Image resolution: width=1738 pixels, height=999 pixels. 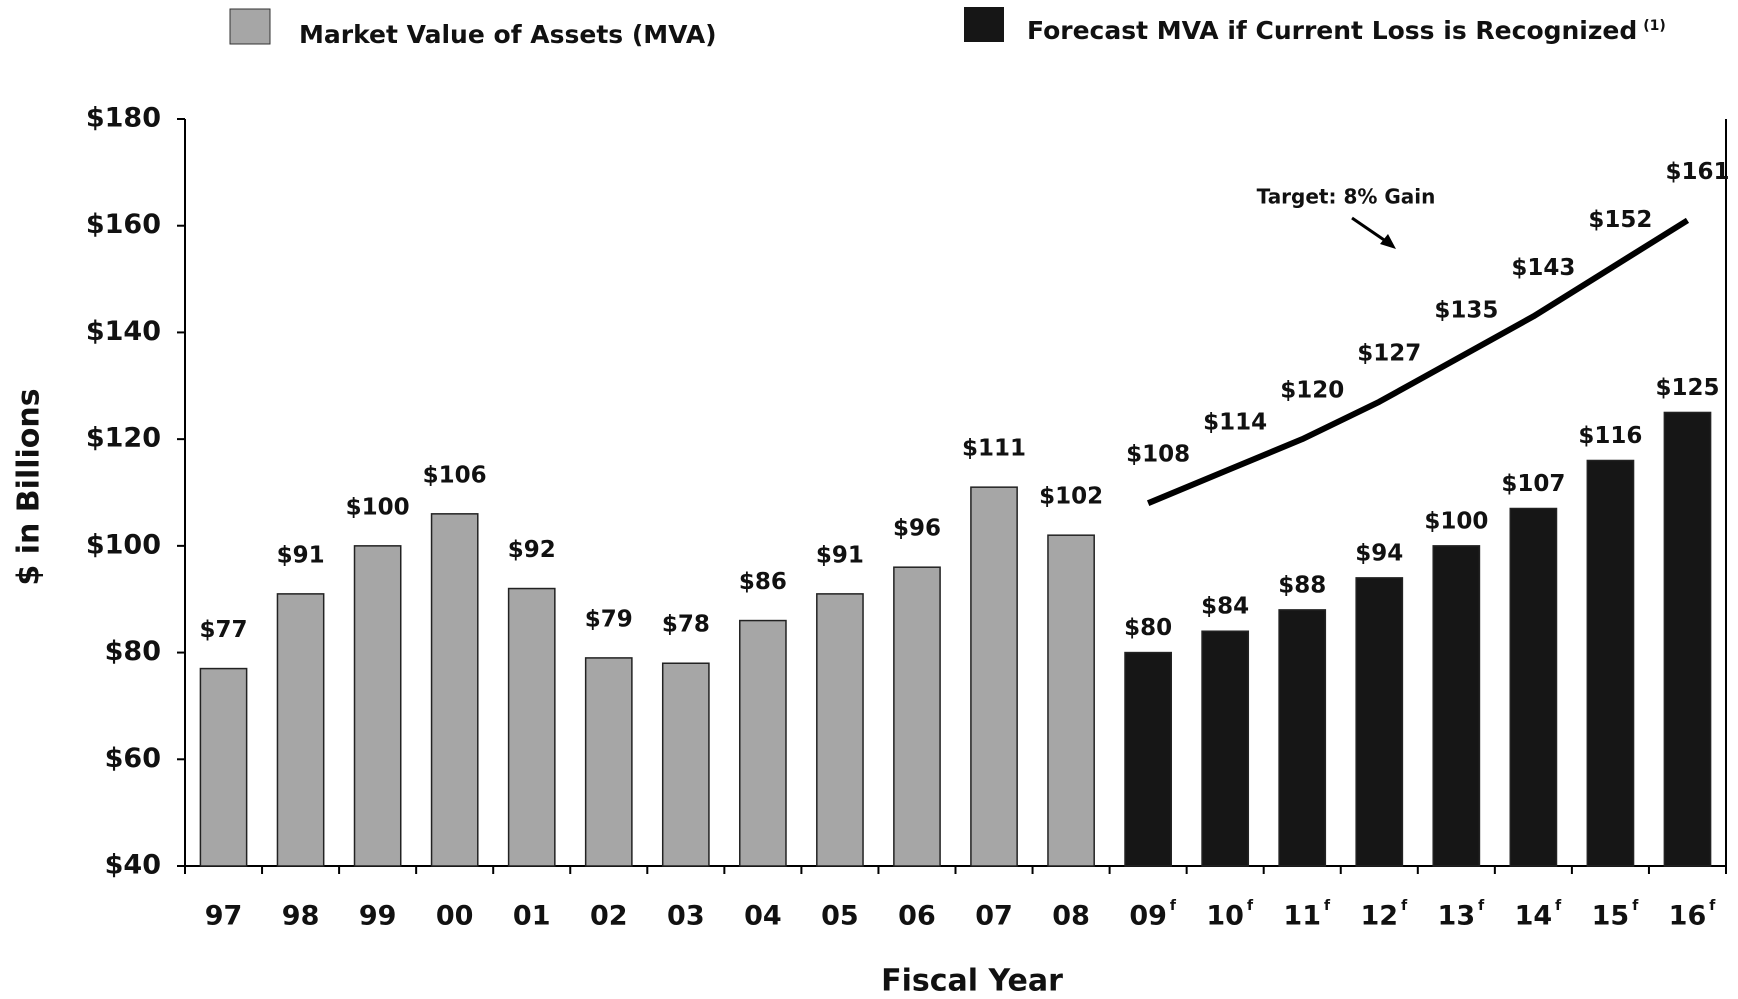 What do you see at coordinates (1071, 916) in the screenshot?
I see `x-tick-label: 08` at bounding box center [1071, 916].